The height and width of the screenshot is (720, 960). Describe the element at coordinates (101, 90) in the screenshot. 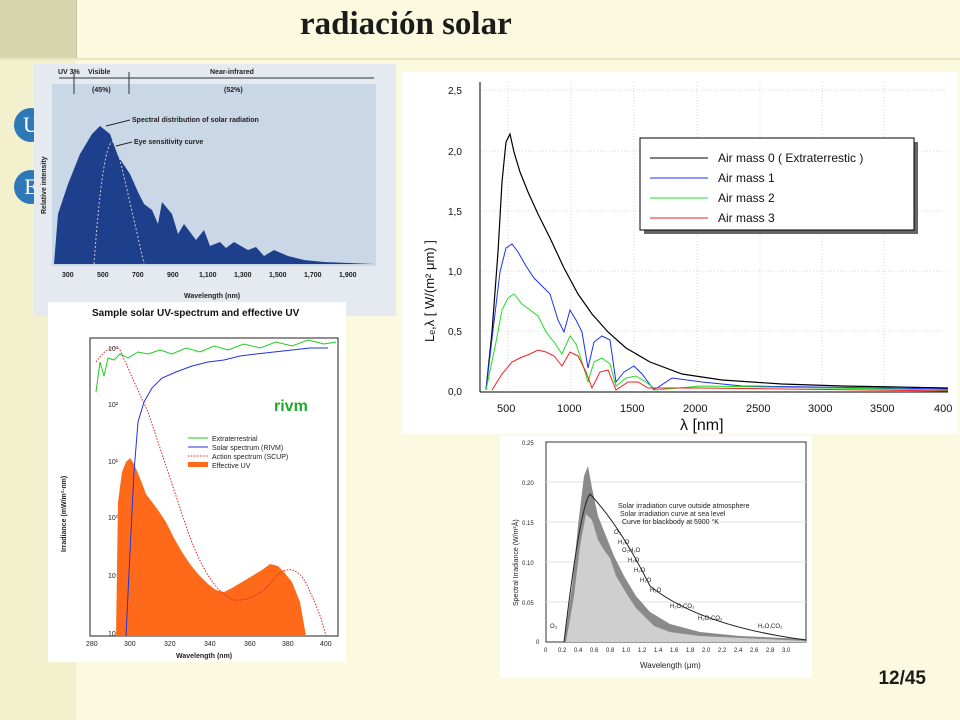

I see `band-visible-pct: (45%)` at that location.